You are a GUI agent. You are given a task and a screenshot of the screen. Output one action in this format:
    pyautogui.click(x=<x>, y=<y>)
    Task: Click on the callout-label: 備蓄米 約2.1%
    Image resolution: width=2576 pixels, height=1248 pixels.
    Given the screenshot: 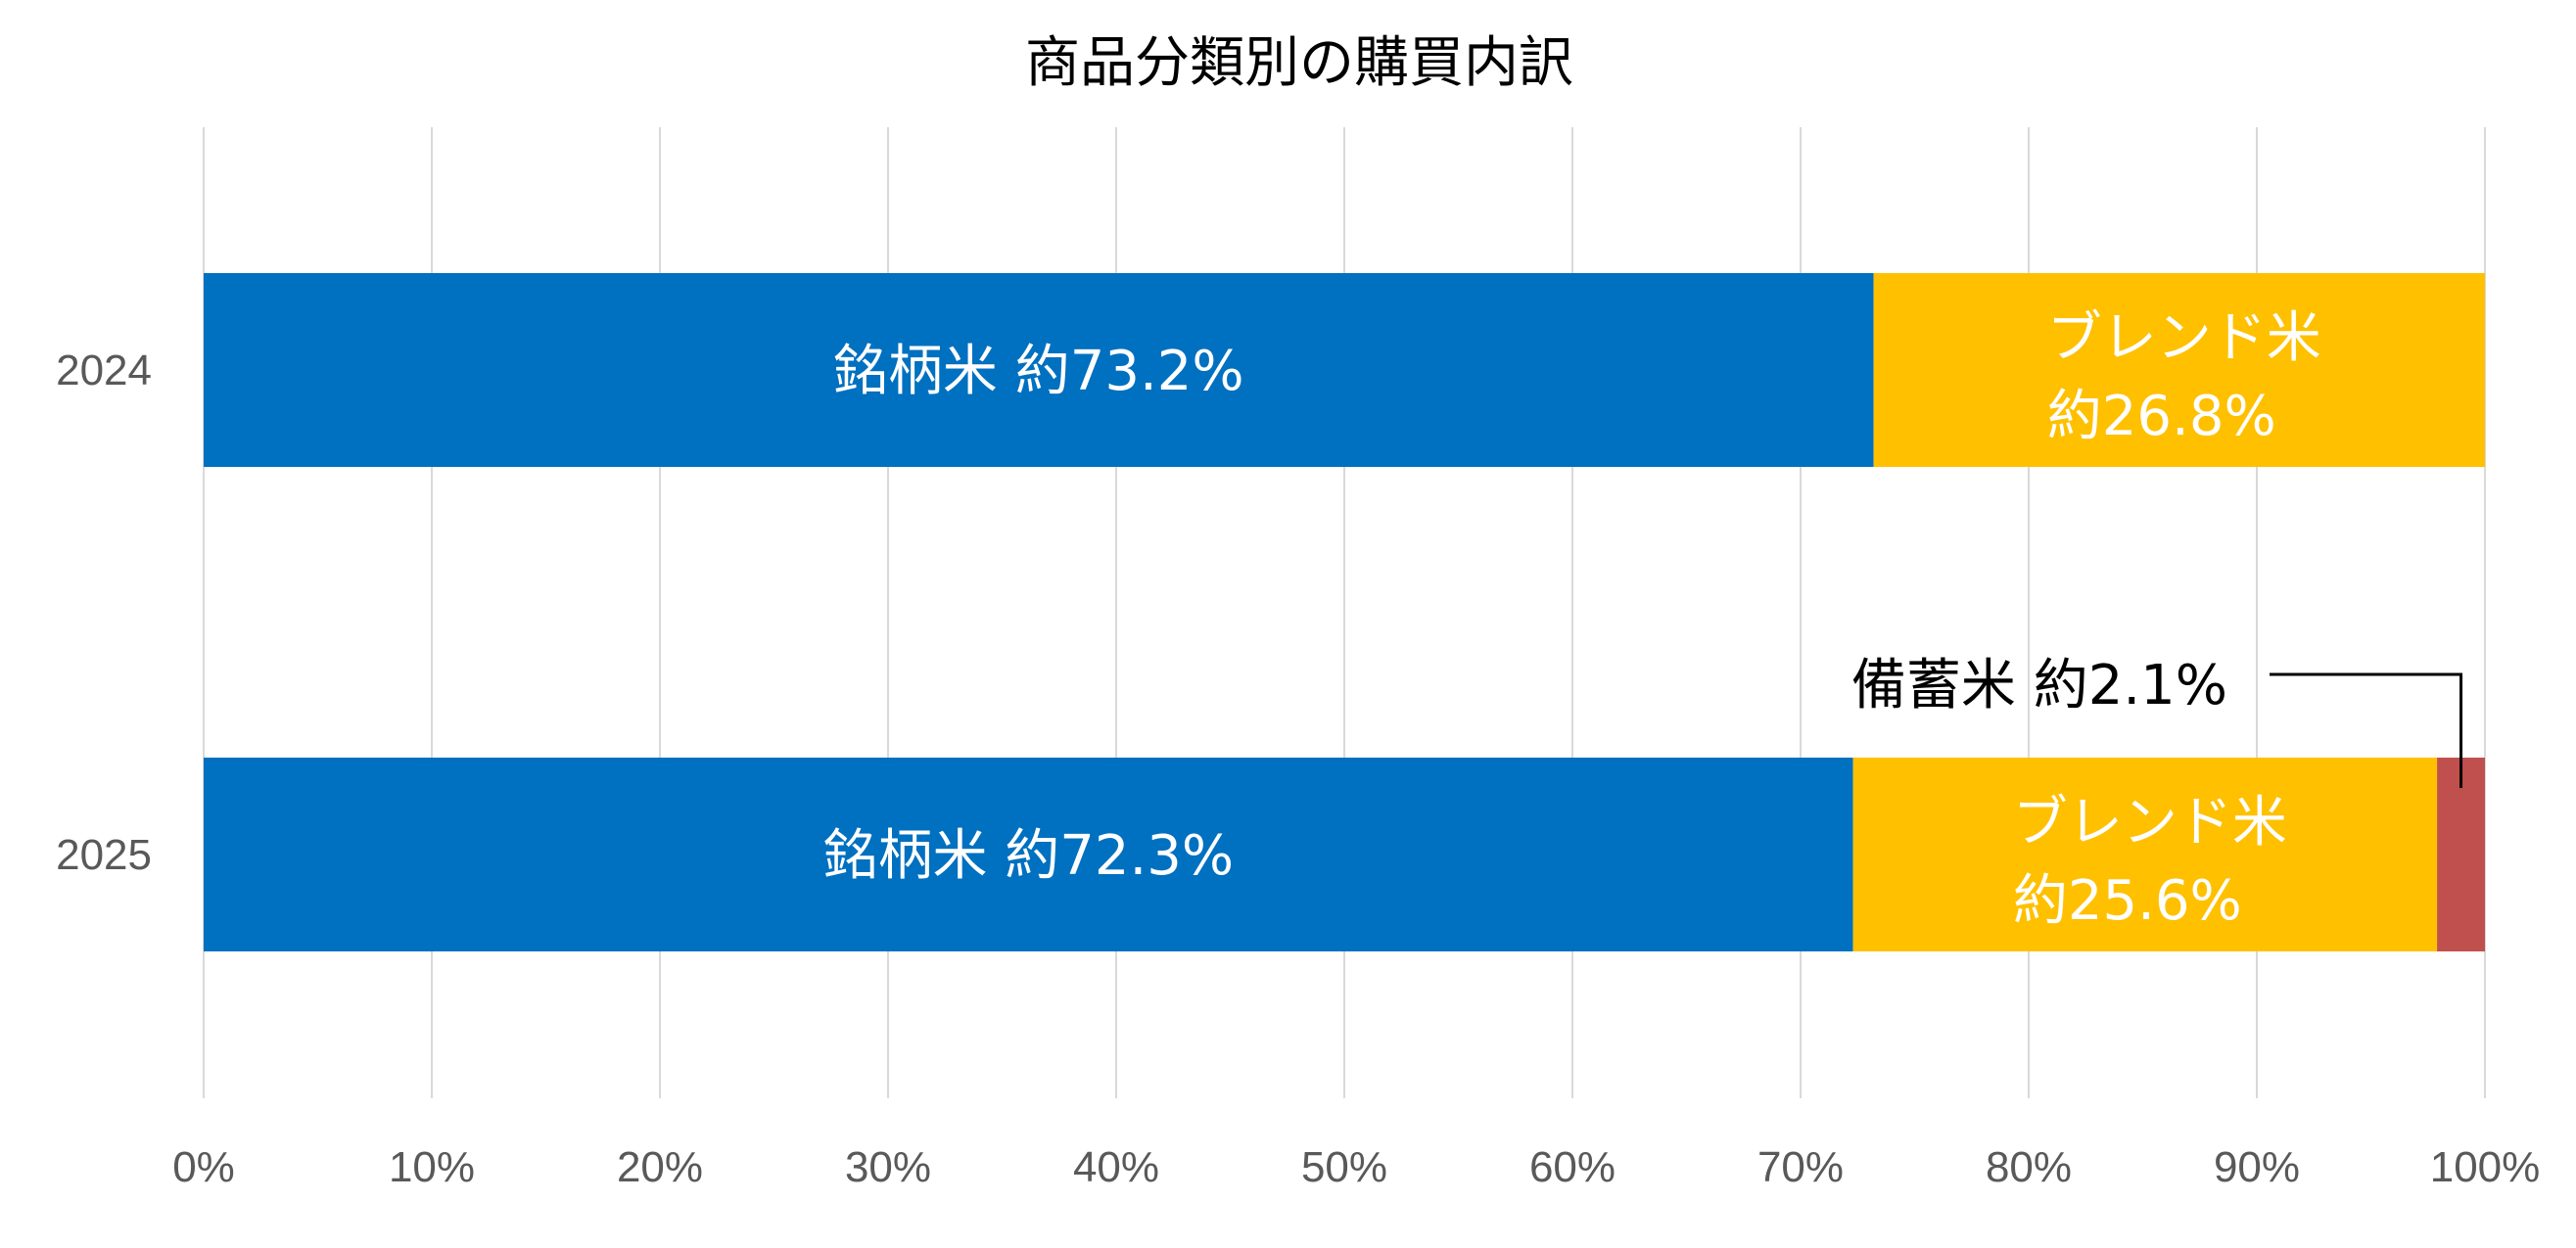 What is the action you would take?
    pyautogui.click(x=2039, y=686)
    